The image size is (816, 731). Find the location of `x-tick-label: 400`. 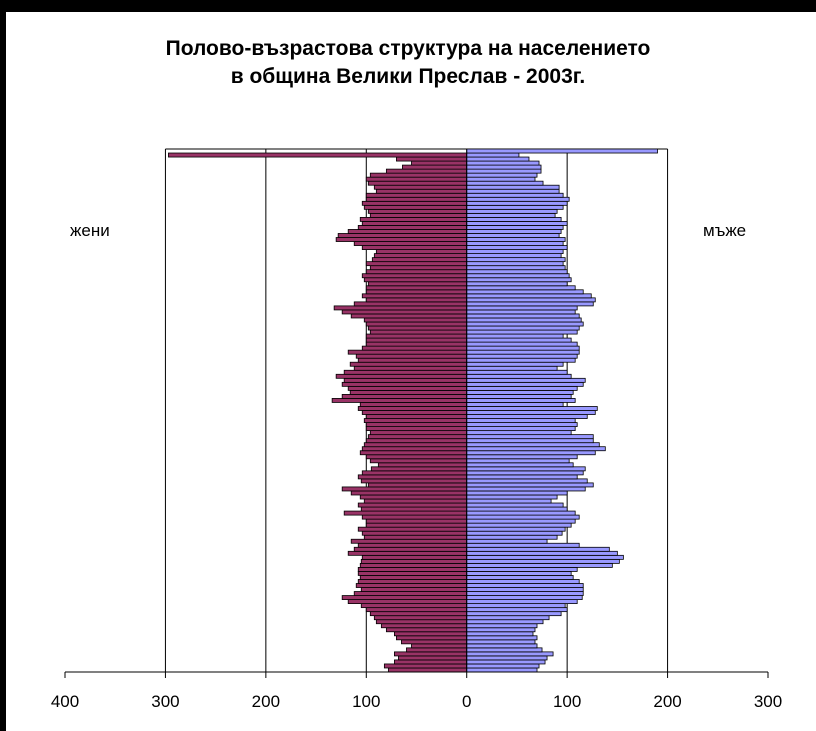

x-tick-label: 400 is located at coordinates (65, 701).